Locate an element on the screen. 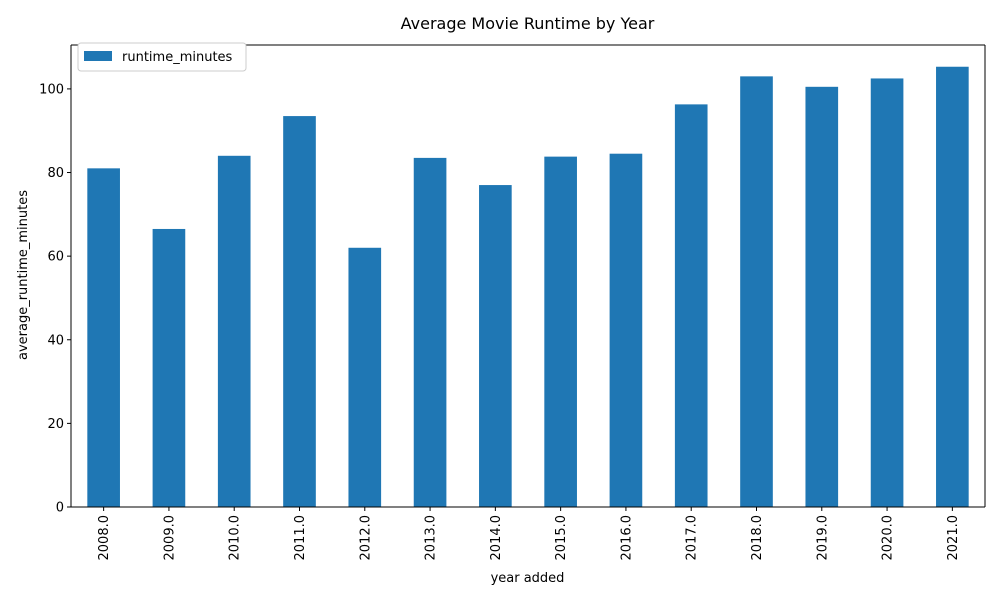  x-tick-label: 2015.0 is located at coordinates (561, 538).